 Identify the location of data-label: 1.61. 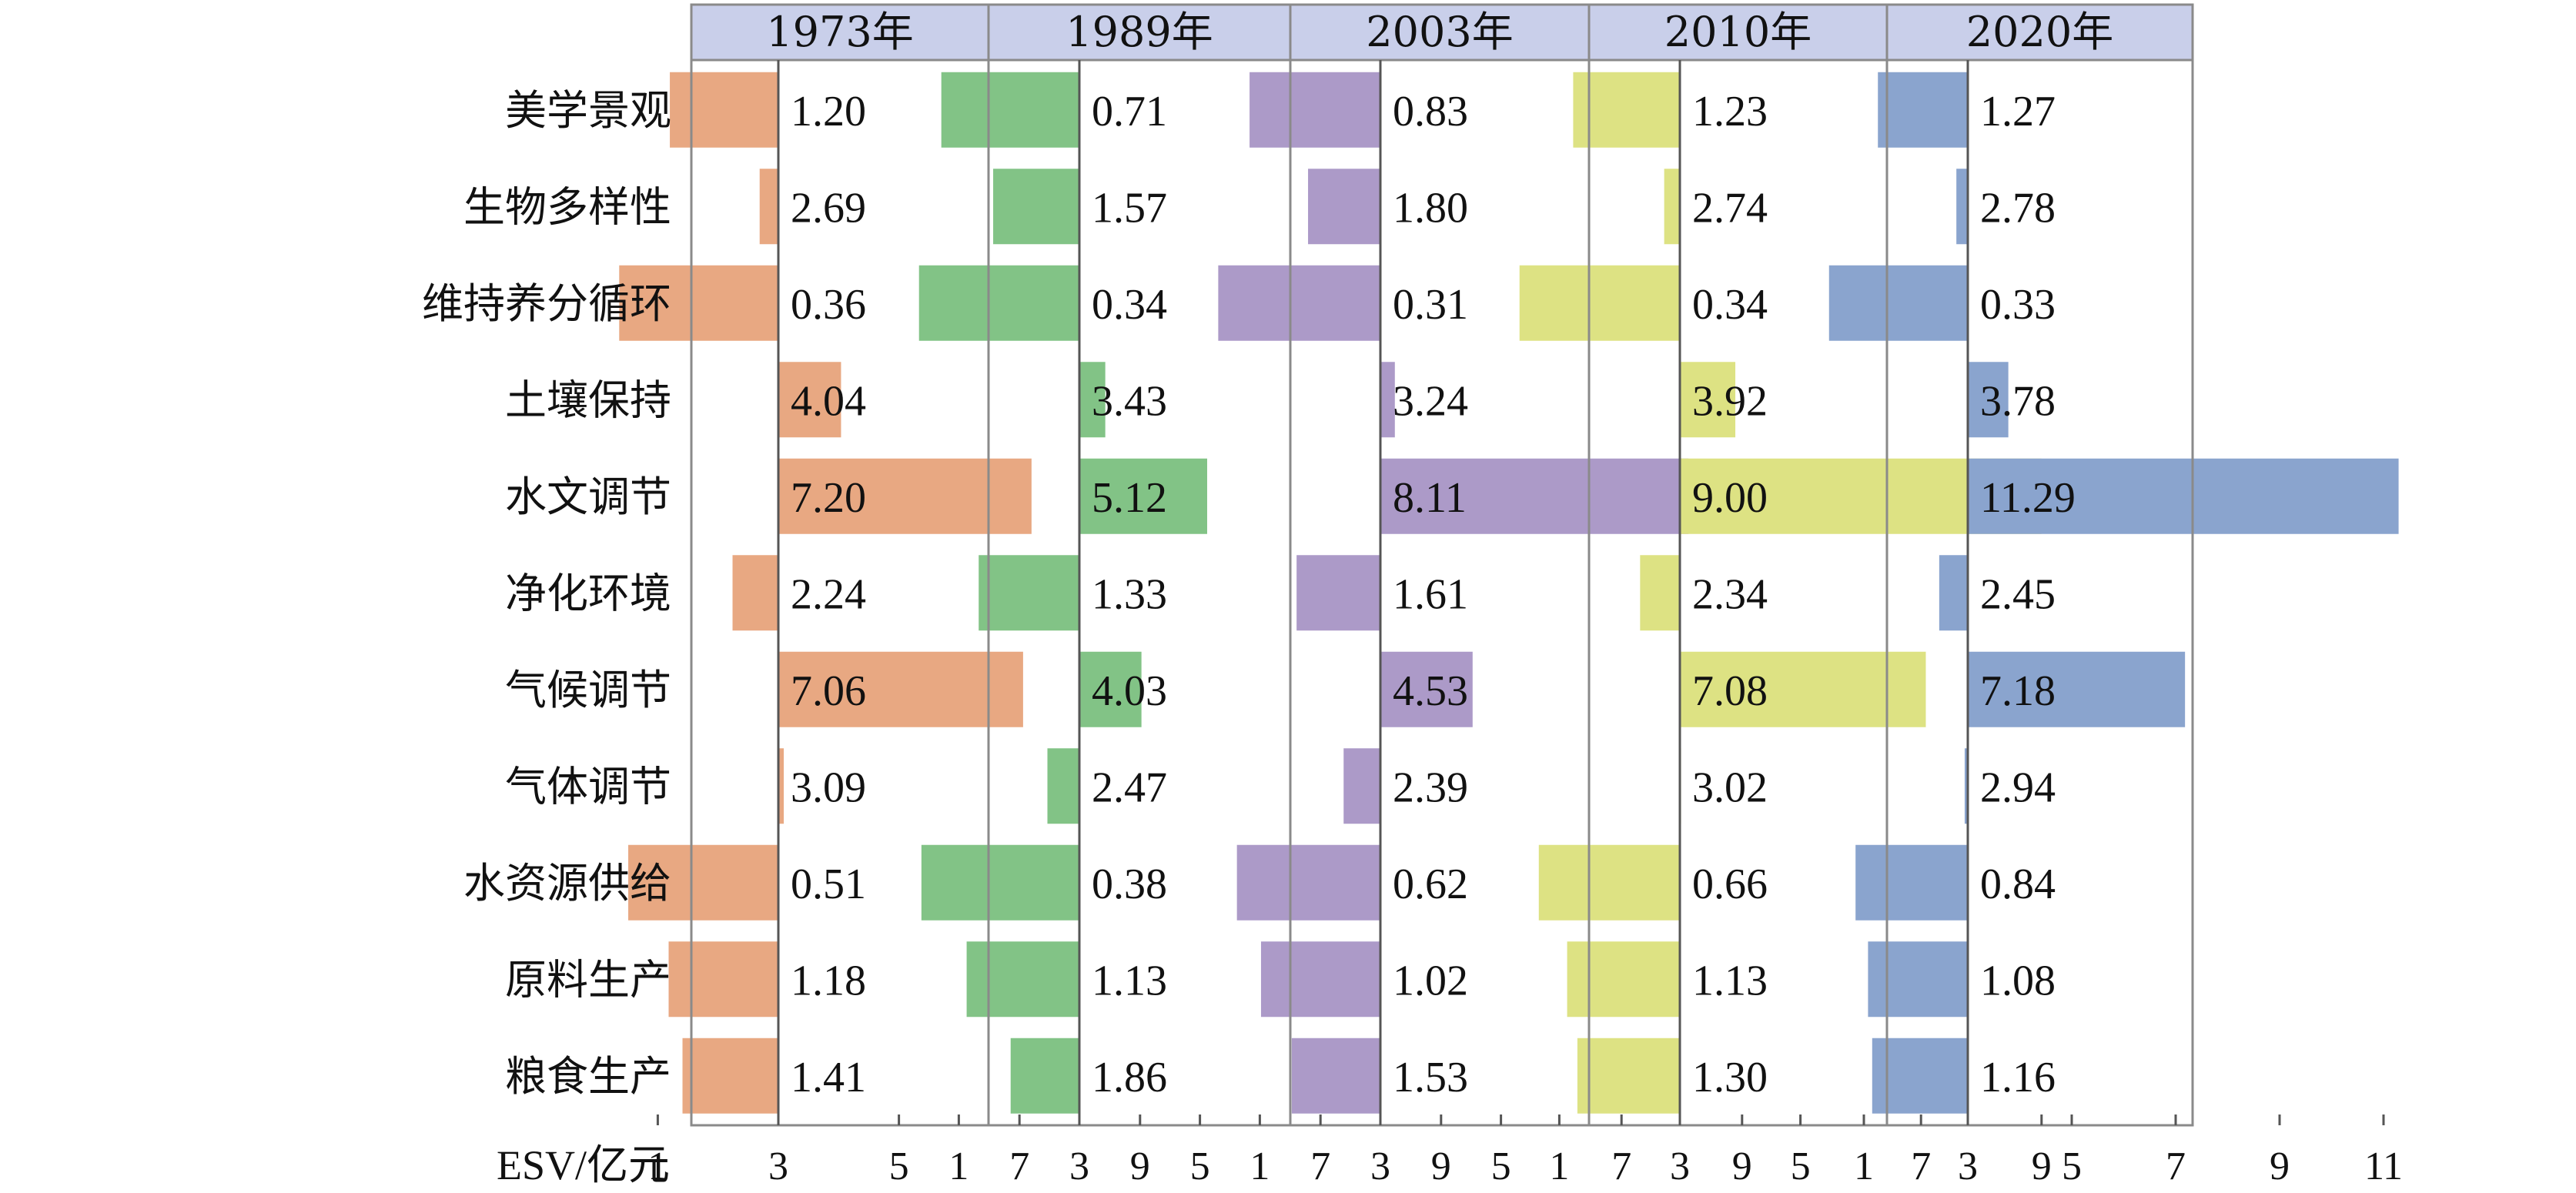
(1430, 594).